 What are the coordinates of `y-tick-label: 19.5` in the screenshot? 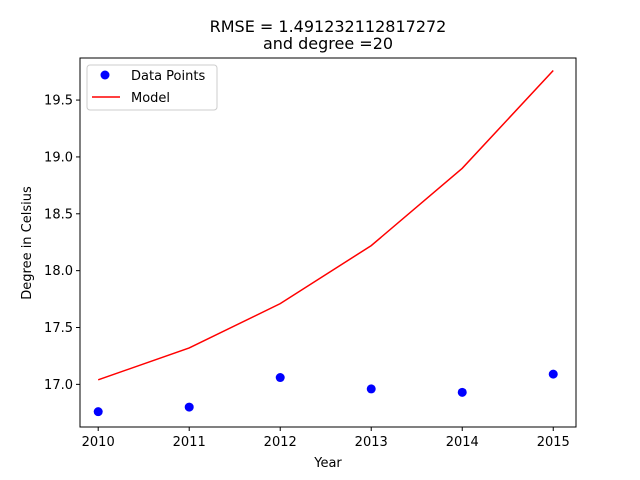 It's located at (58, 101).